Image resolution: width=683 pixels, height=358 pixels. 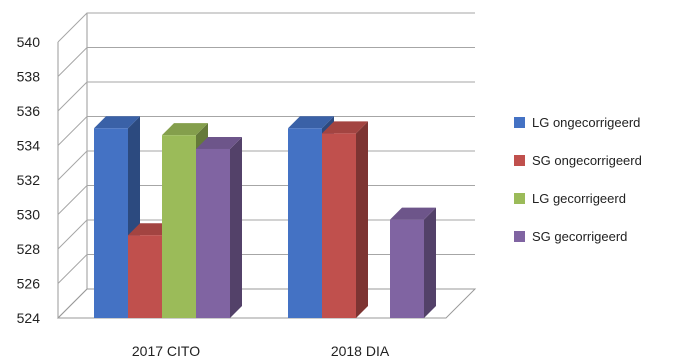 What do you see at coordinates (360, 350) in the screenshot?
I see `x-tick-label: 2018 DIA` at bounding box center [360, 350].